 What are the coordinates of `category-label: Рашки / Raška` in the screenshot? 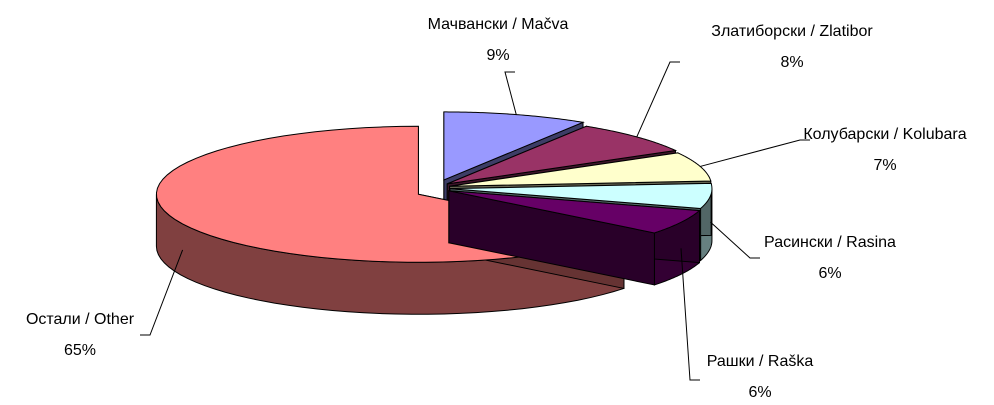 It's located at (760, 361).